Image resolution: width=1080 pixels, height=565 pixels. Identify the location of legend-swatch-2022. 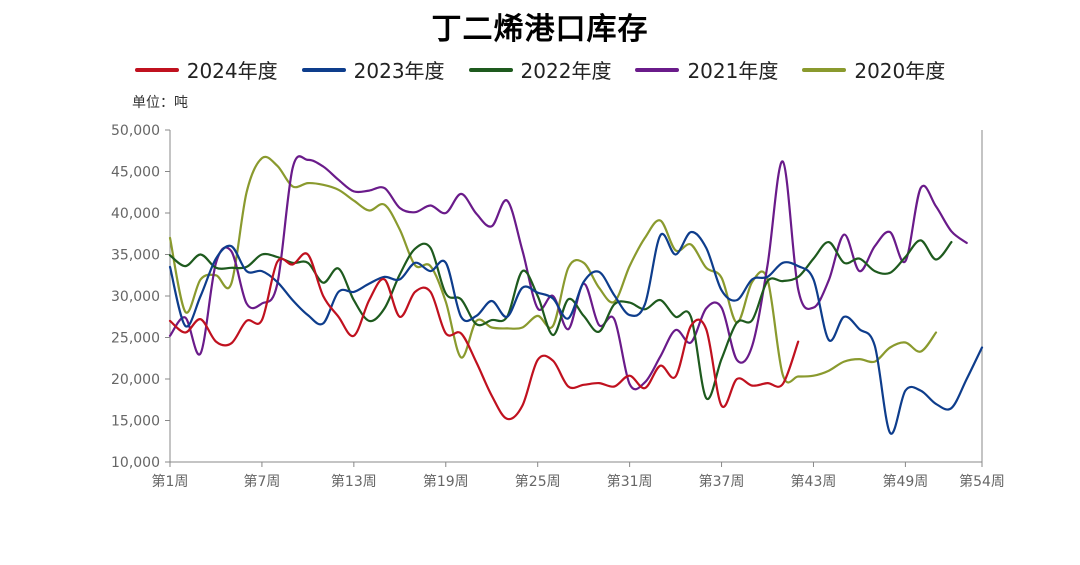
(490, 69).